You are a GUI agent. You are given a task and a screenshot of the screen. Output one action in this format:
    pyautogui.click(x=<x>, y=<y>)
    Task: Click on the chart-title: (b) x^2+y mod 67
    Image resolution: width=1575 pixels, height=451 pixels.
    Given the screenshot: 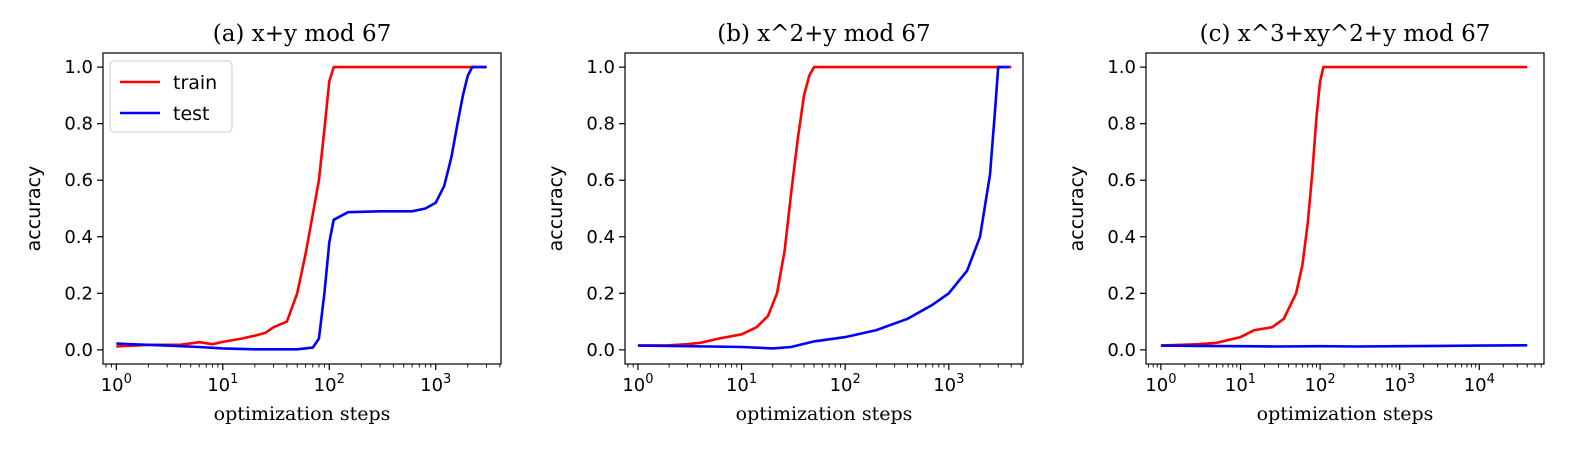 What is the action you would take?
    pyautogui.click(x=823, y=34)
    